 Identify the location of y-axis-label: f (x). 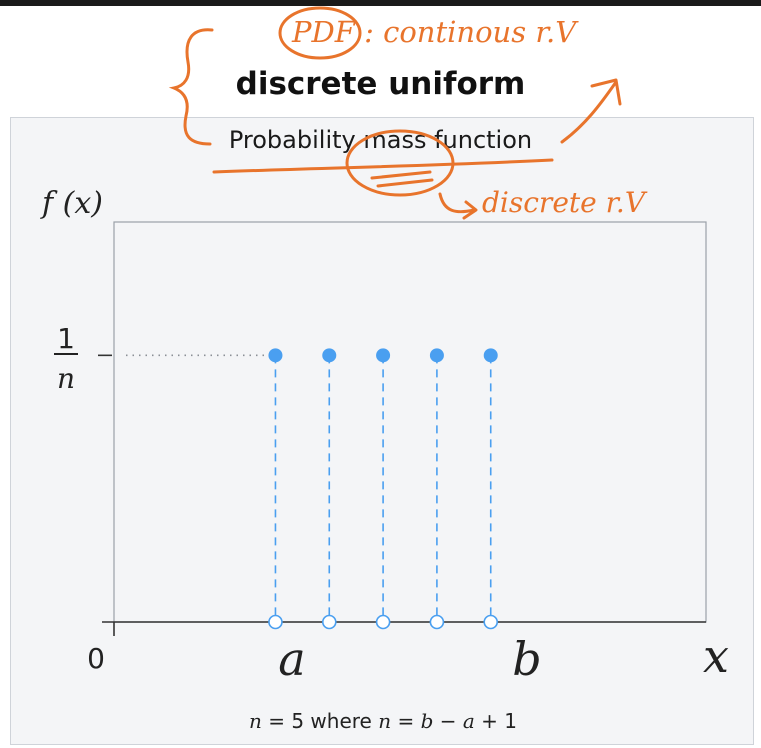
(71, 203).